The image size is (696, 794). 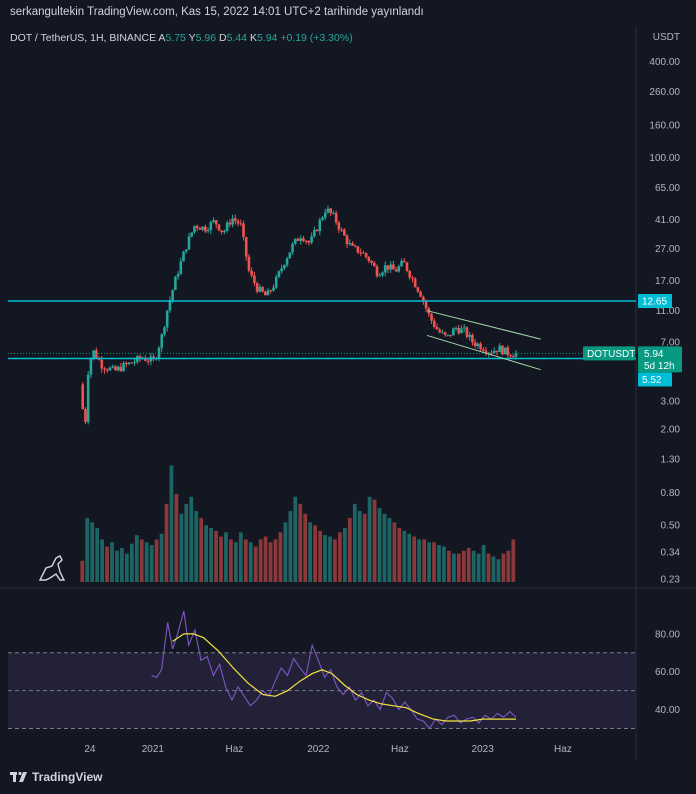 I want to click on rsi-tick-80.00: 80.00, so click(x=667, y=634).